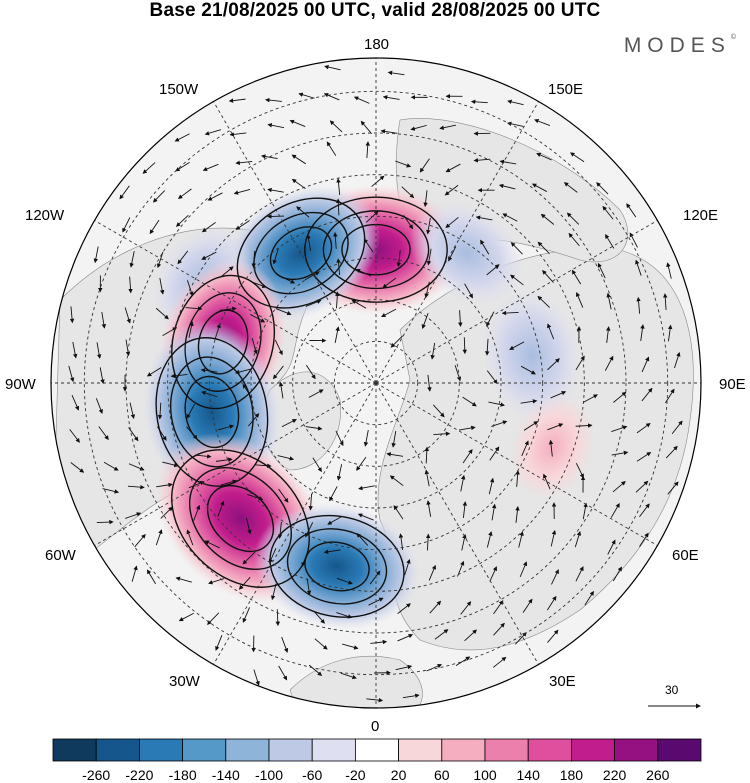 Image resolution: width=750 pixels, height=783 pixels. What do you see at coordinates (701, 215) in the screenshot?
I see `lon-label-120e: 120E` at bounding box center [701, 215].